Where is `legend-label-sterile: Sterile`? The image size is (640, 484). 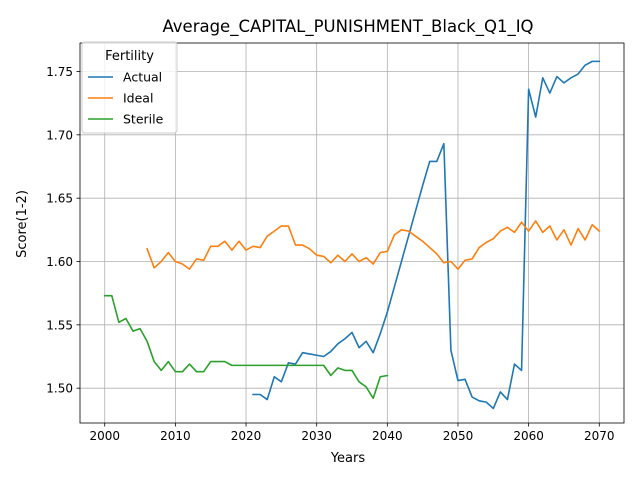
legend-label-sterile: Sterile is located at coordinates (143, 119).